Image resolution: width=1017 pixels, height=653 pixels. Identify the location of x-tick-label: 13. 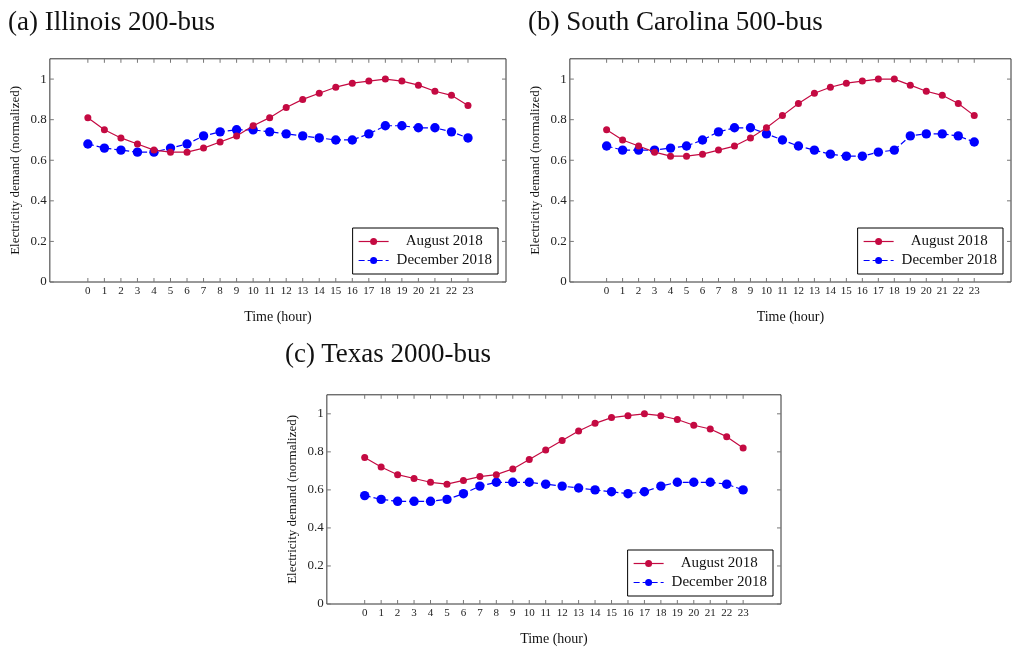
(814, 290).